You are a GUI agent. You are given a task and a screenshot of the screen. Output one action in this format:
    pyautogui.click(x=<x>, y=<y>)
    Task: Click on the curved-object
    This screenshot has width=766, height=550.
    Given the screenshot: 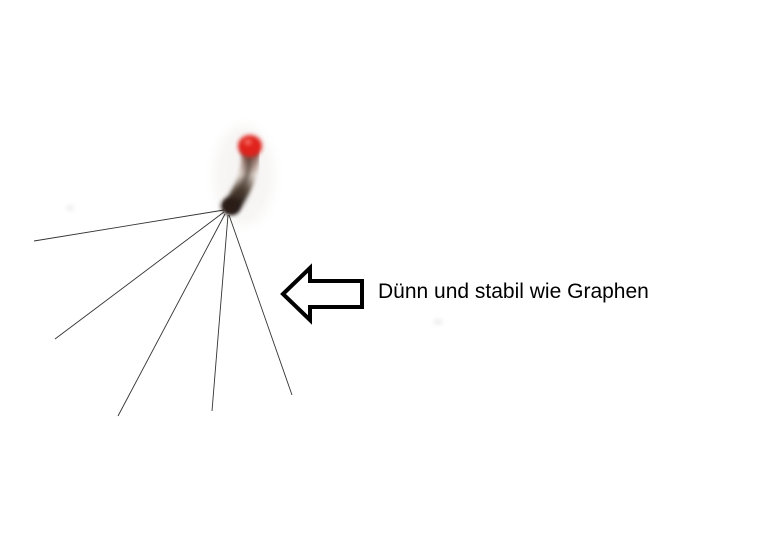 What is the action you would take?
    pyautogui.click(x=241, y=175)
    